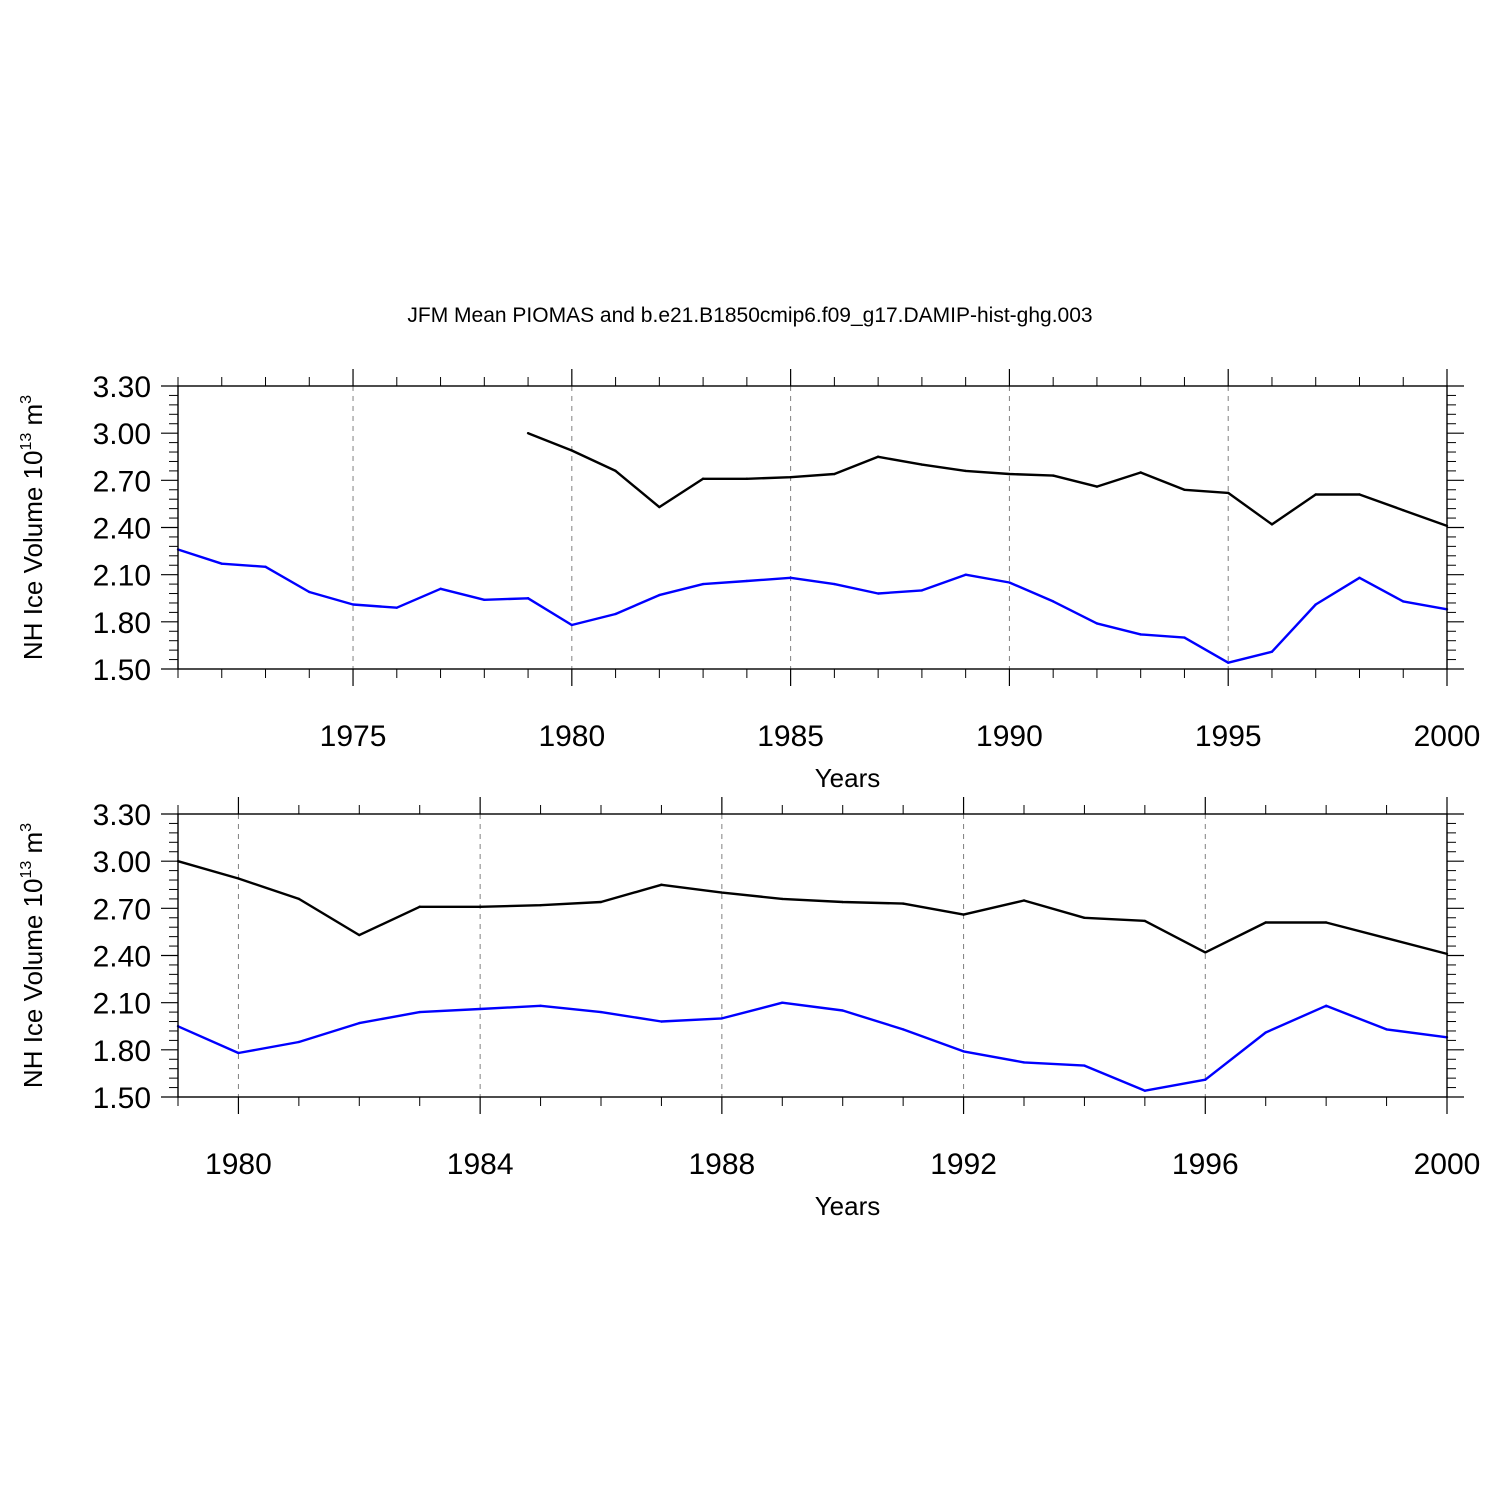 This screenshot has height=1500, width=1500. I want to click on x-tick-label: 1985, so click(790, 736).